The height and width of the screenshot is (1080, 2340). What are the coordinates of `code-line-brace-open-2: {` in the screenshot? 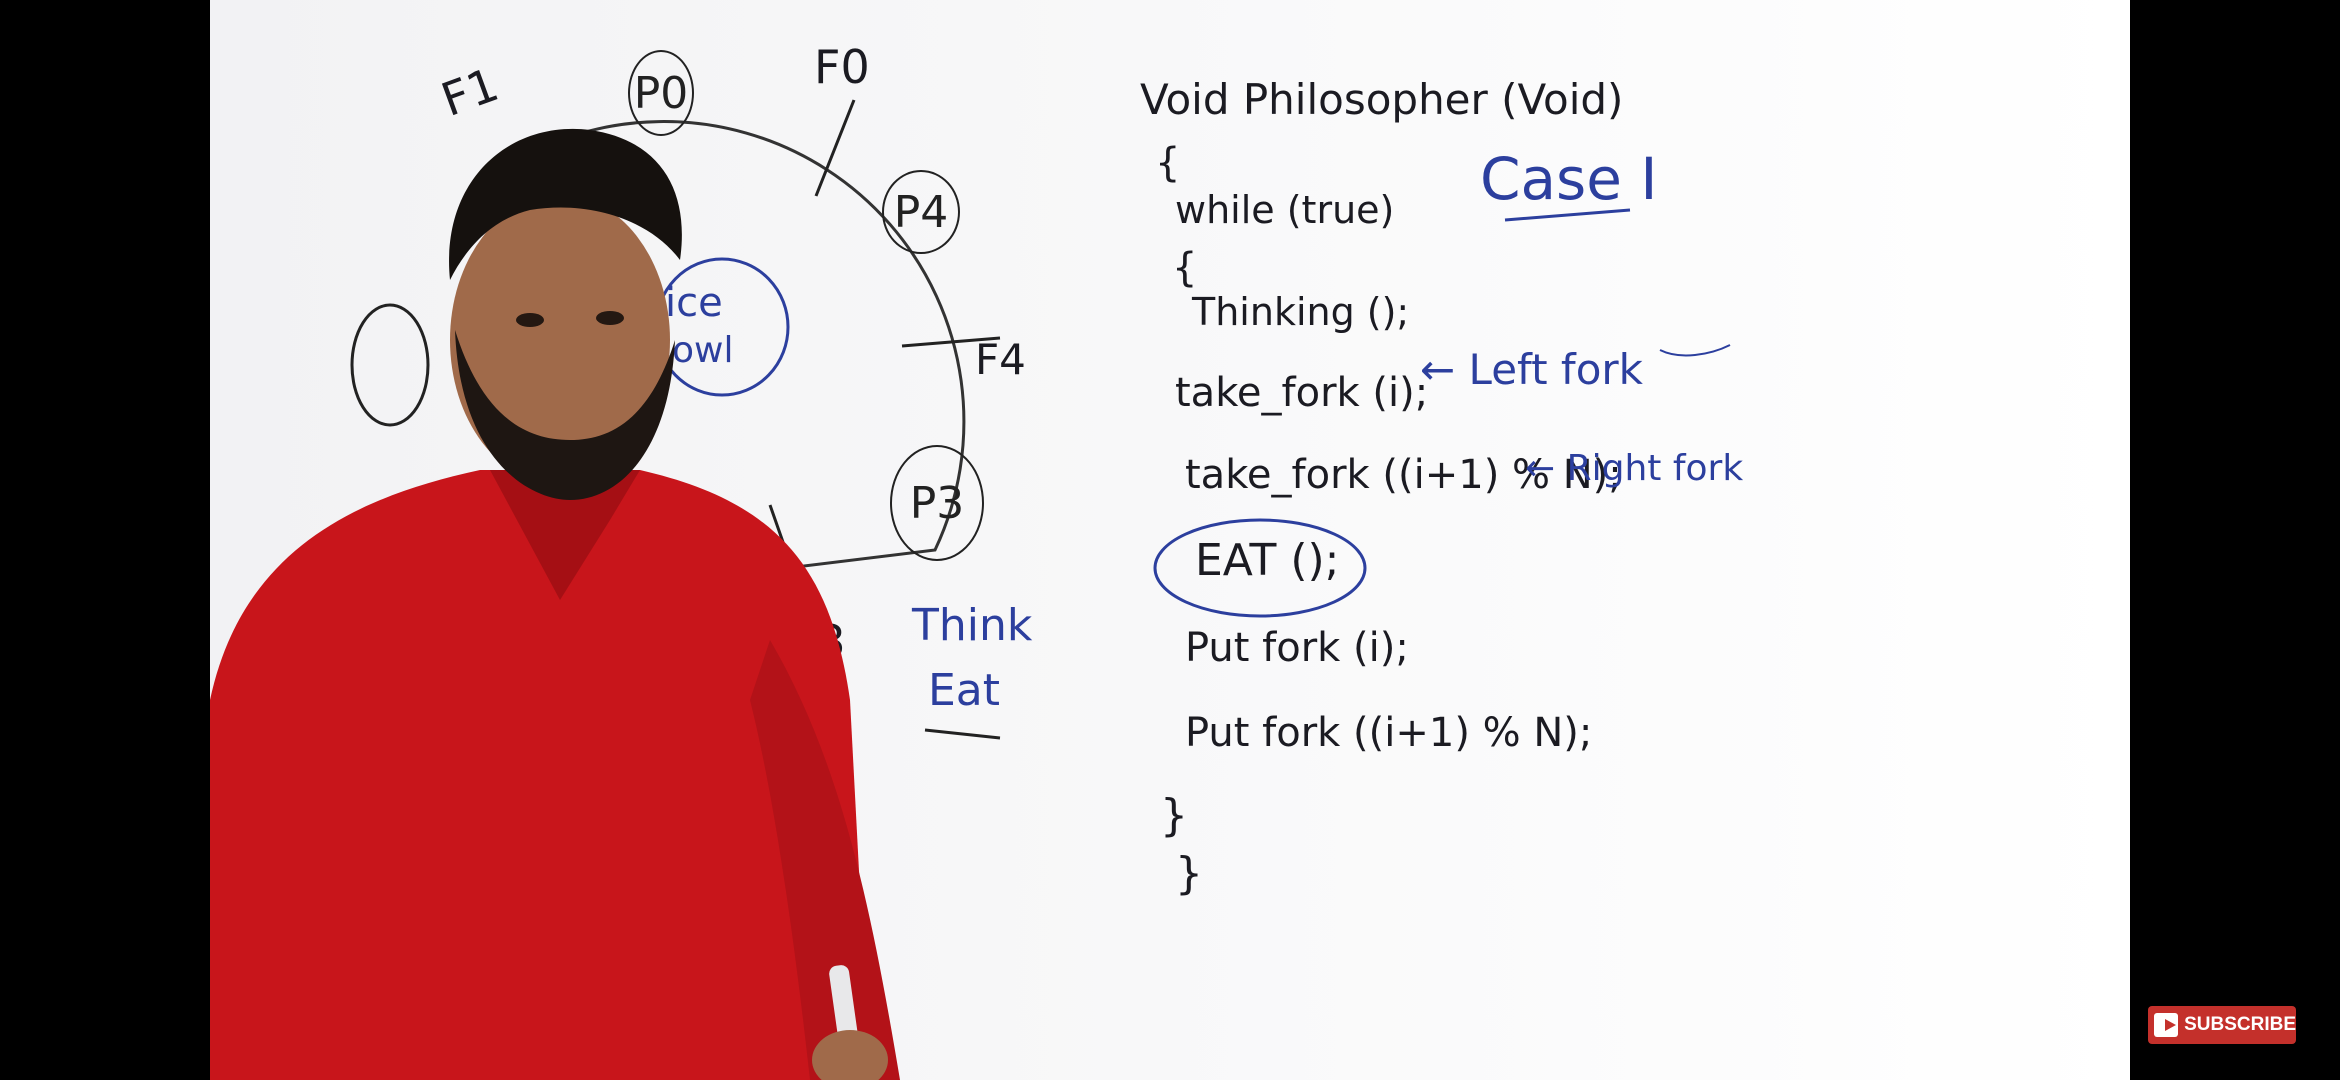 It's located at (1185, 268).